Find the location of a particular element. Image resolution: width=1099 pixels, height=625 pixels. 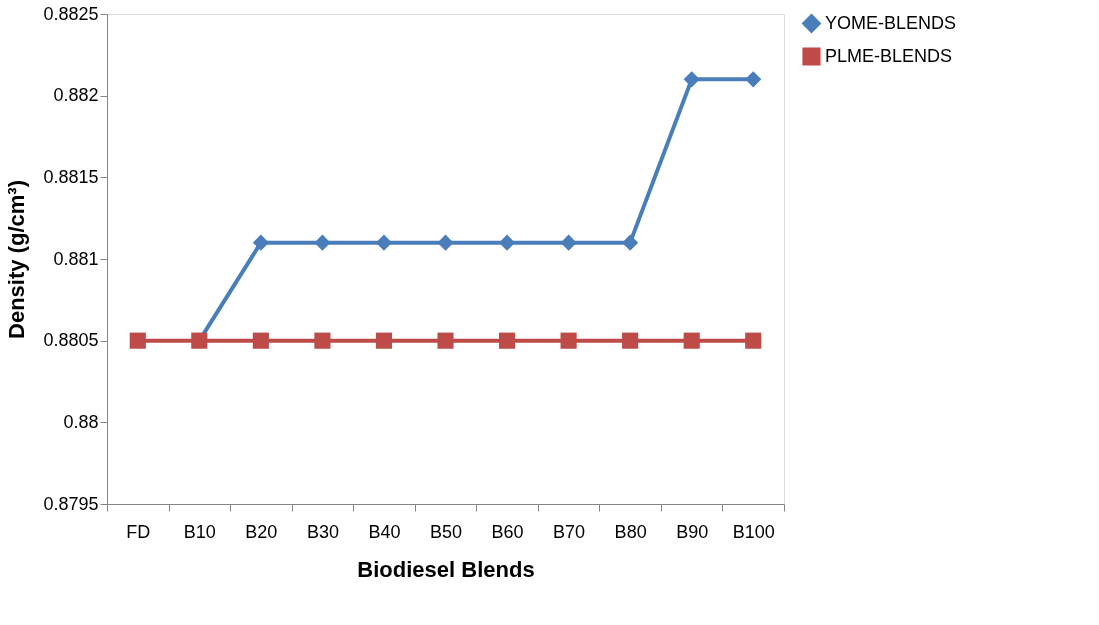

x-tick-label: FD is located at coordinates (138, 531).